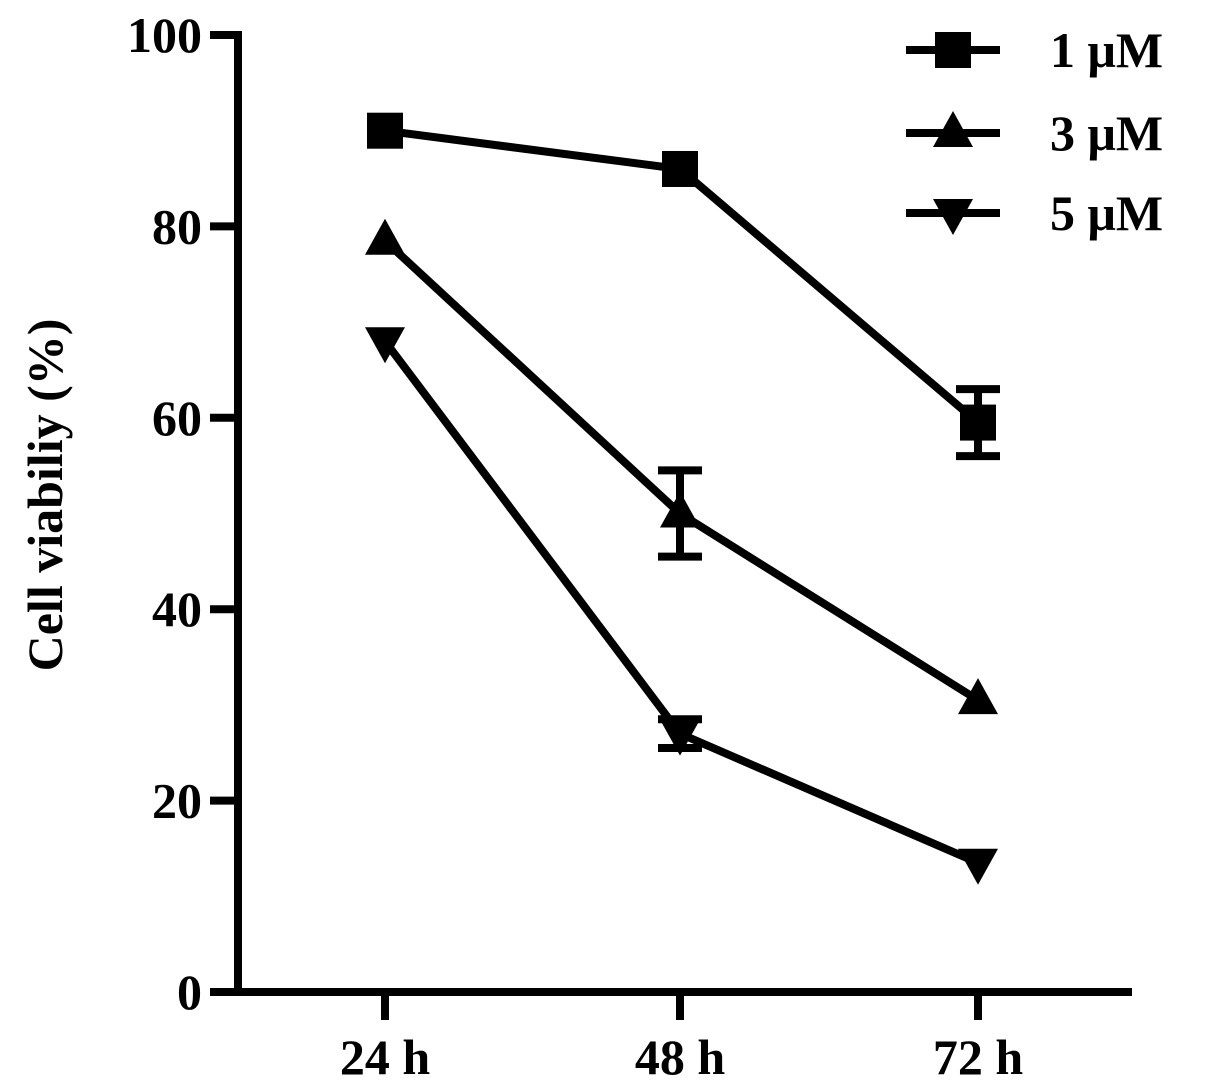  Describe the element at coordinates (1106, 50) in the screenshot. I see `legend-label: 1 μM` at that location.